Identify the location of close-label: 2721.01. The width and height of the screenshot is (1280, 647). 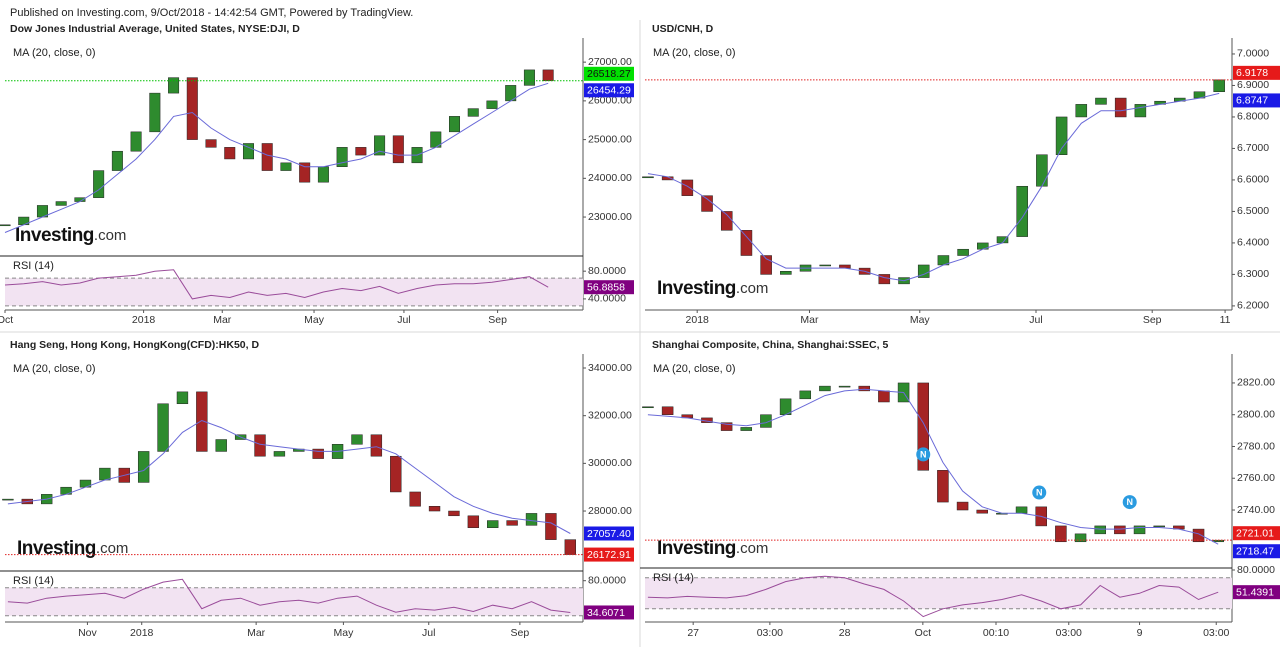
(1255, 533).